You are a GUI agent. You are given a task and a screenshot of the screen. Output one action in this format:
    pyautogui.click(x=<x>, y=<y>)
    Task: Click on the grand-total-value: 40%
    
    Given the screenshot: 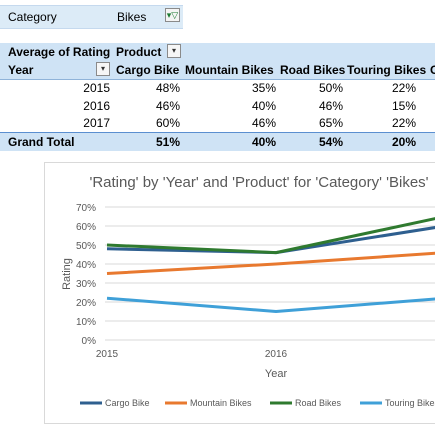 What is the action you would take?
    pyautogui.click(x=263, y=142)
    